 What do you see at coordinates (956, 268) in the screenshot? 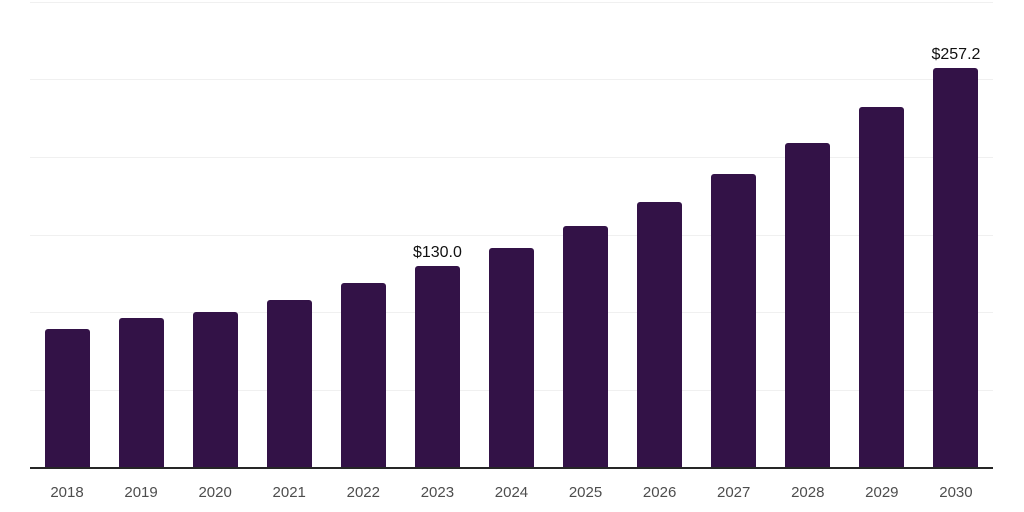
I see `bar-2030` at bounding box center [956, 268].